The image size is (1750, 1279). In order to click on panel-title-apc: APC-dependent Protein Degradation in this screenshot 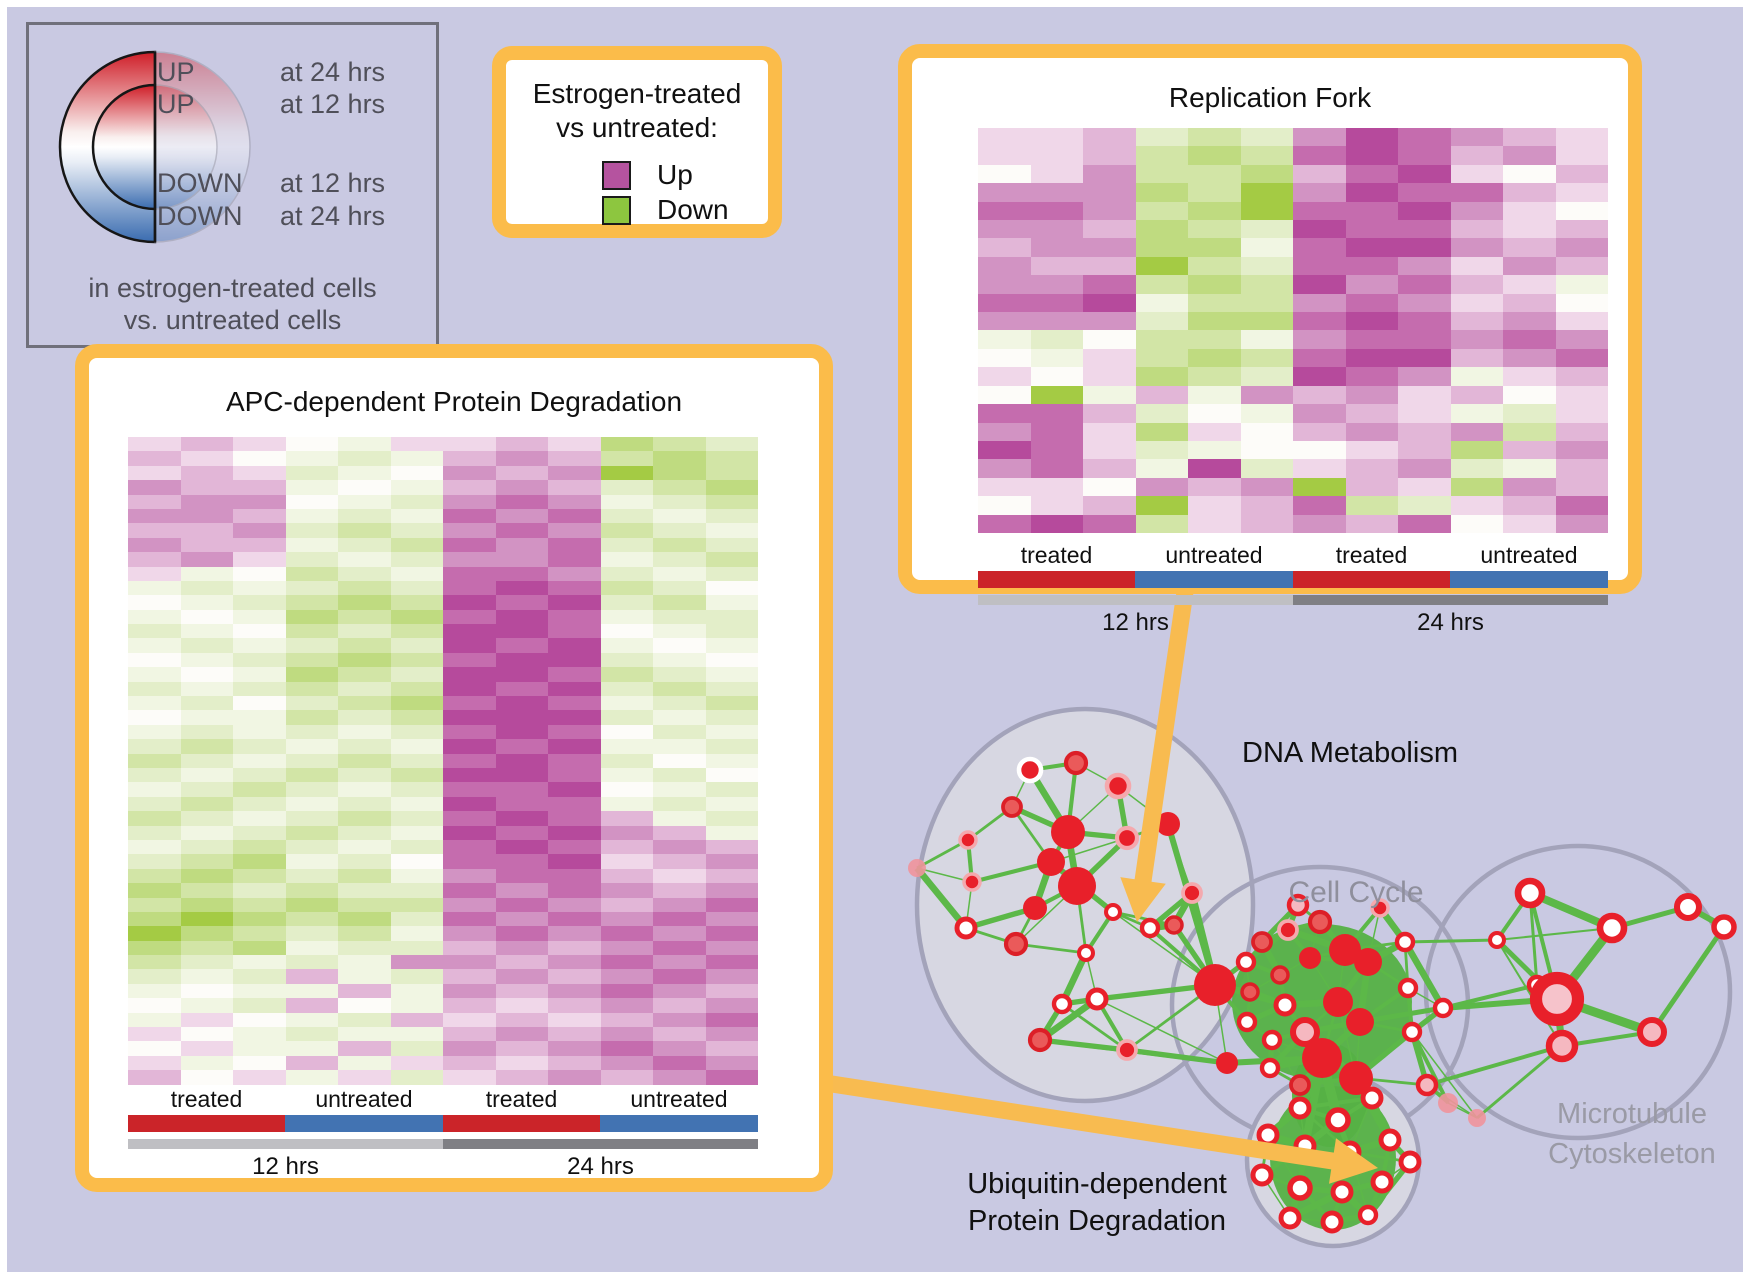, I will do `click(454, 401)`.